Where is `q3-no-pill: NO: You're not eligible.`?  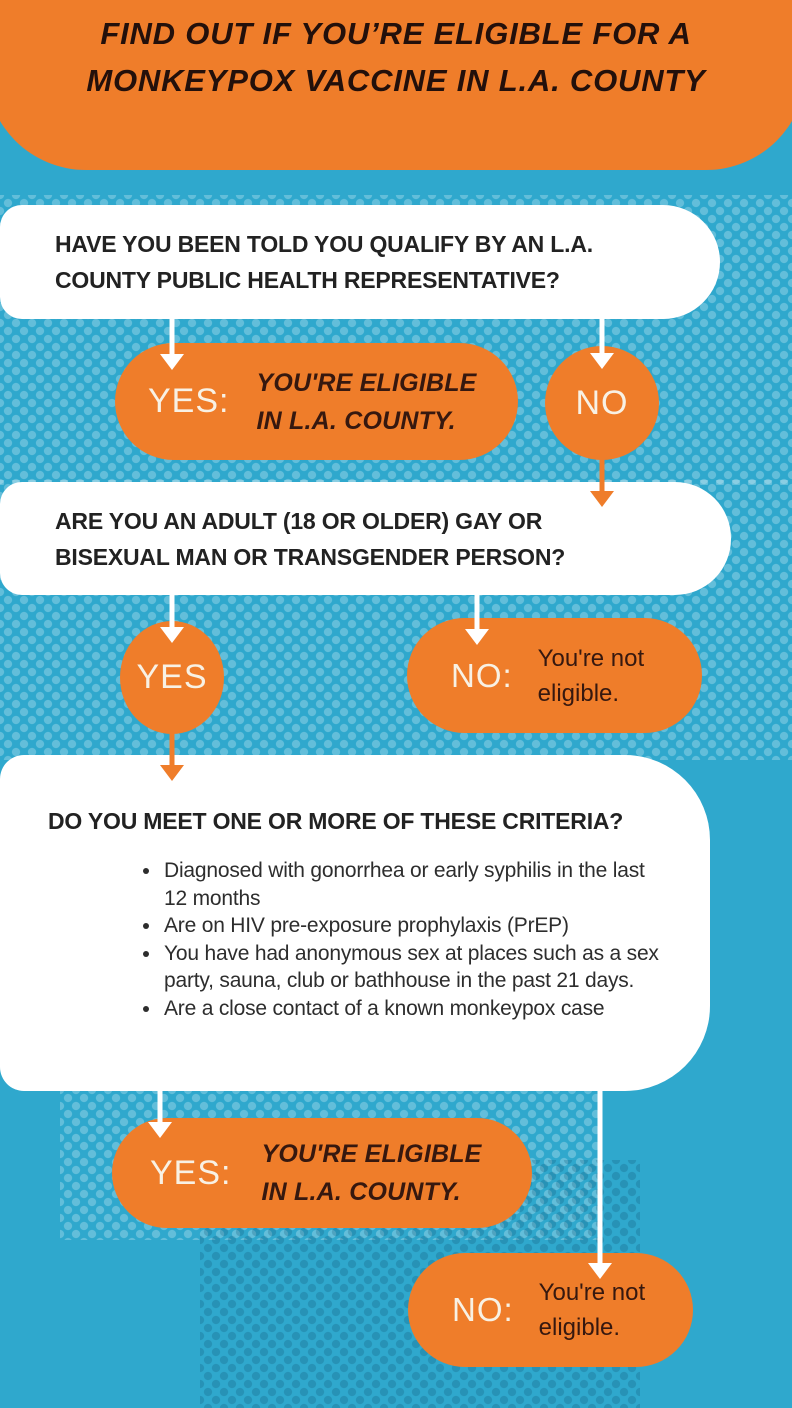 q3-no-pill: NO: You're not eligible. is located at coordinates (550, 1310).